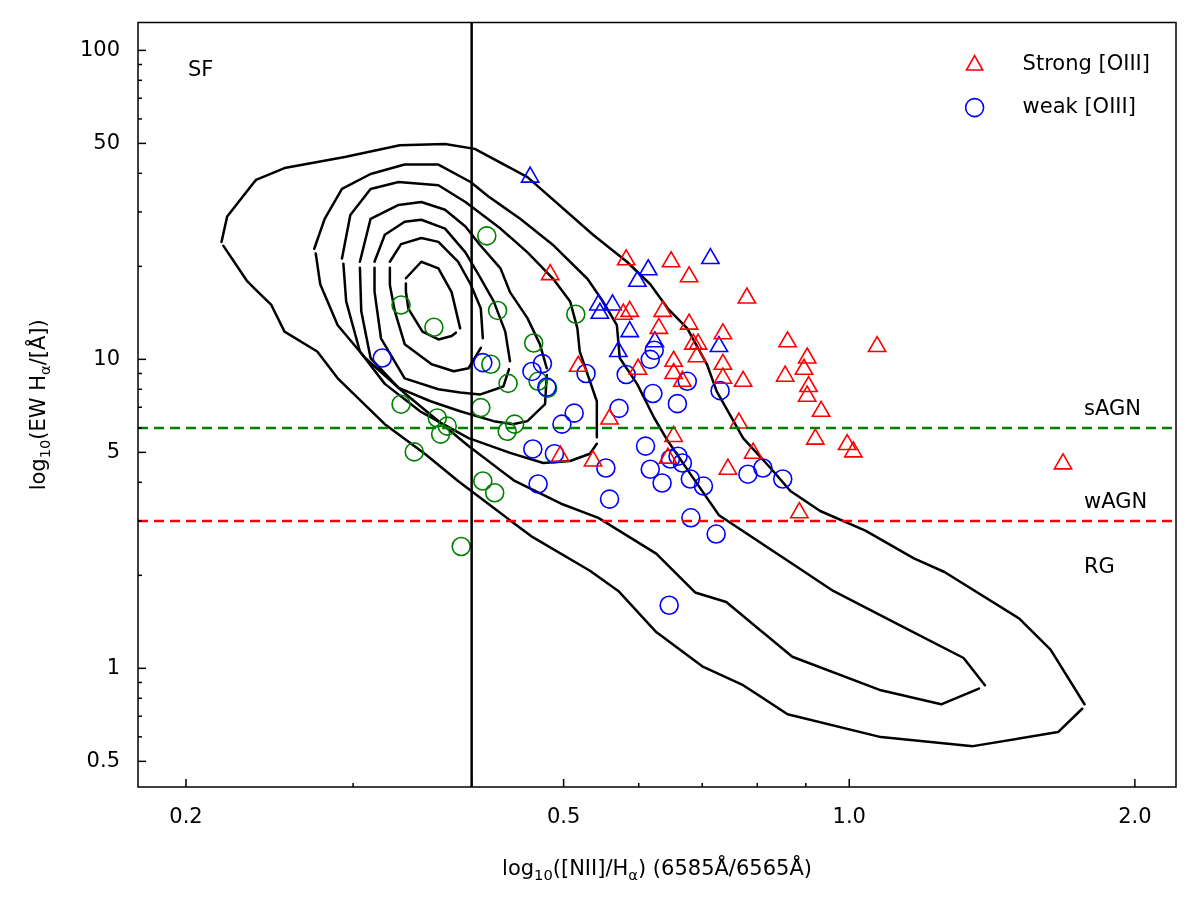  What do you see at coordinates (106, 141) in the screenshot?
I see `y-tick-label: 50` at bounding box center [106, 141].